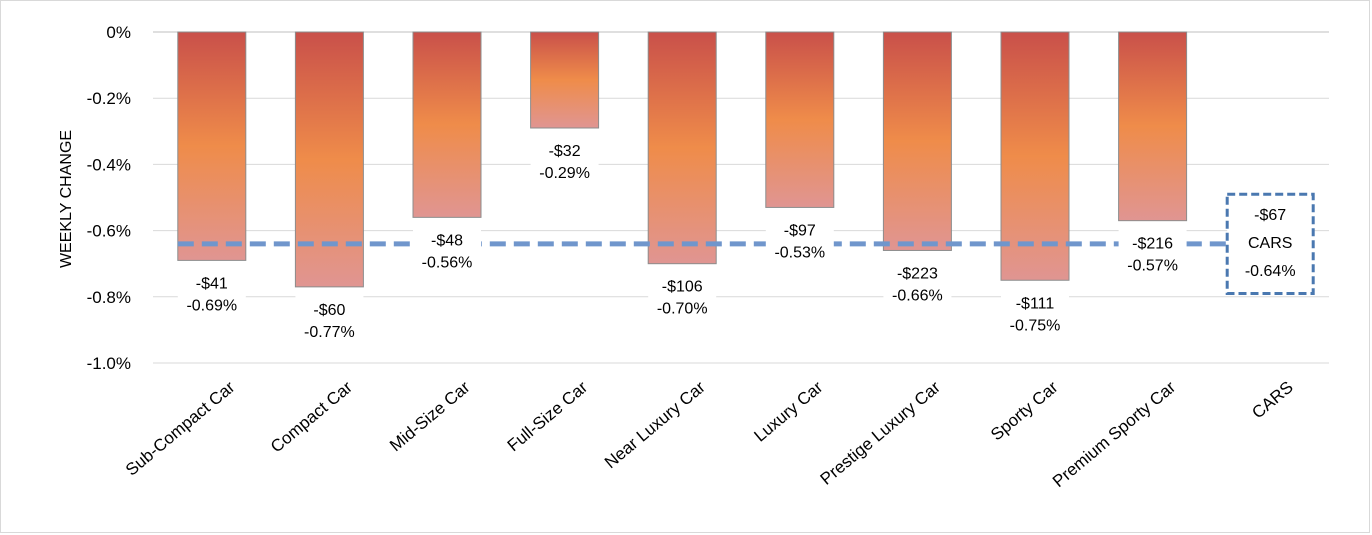 The width and height of the screenshot is (1372, 535). I want to click on x-tick-label: Full-Size Car, so click(548, 416).